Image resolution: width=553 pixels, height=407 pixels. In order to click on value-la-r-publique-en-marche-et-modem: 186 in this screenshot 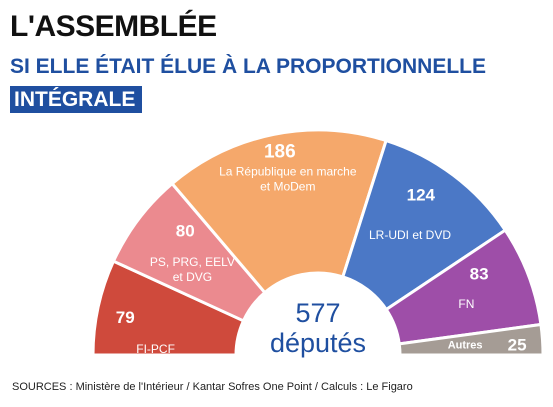, I will do `click(280, 151)`.